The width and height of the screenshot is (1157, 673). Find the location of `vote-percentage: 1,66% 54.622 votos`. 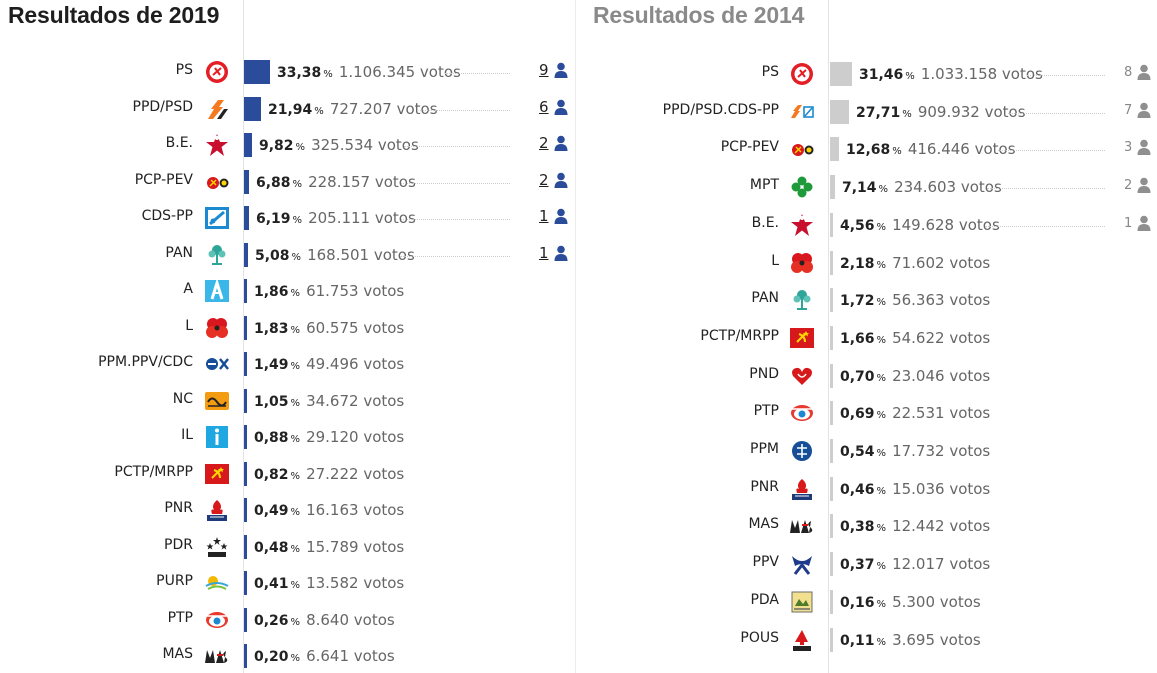

vote-percentage: 1,66% 54.622 votos is located at coordinates (915, 338).